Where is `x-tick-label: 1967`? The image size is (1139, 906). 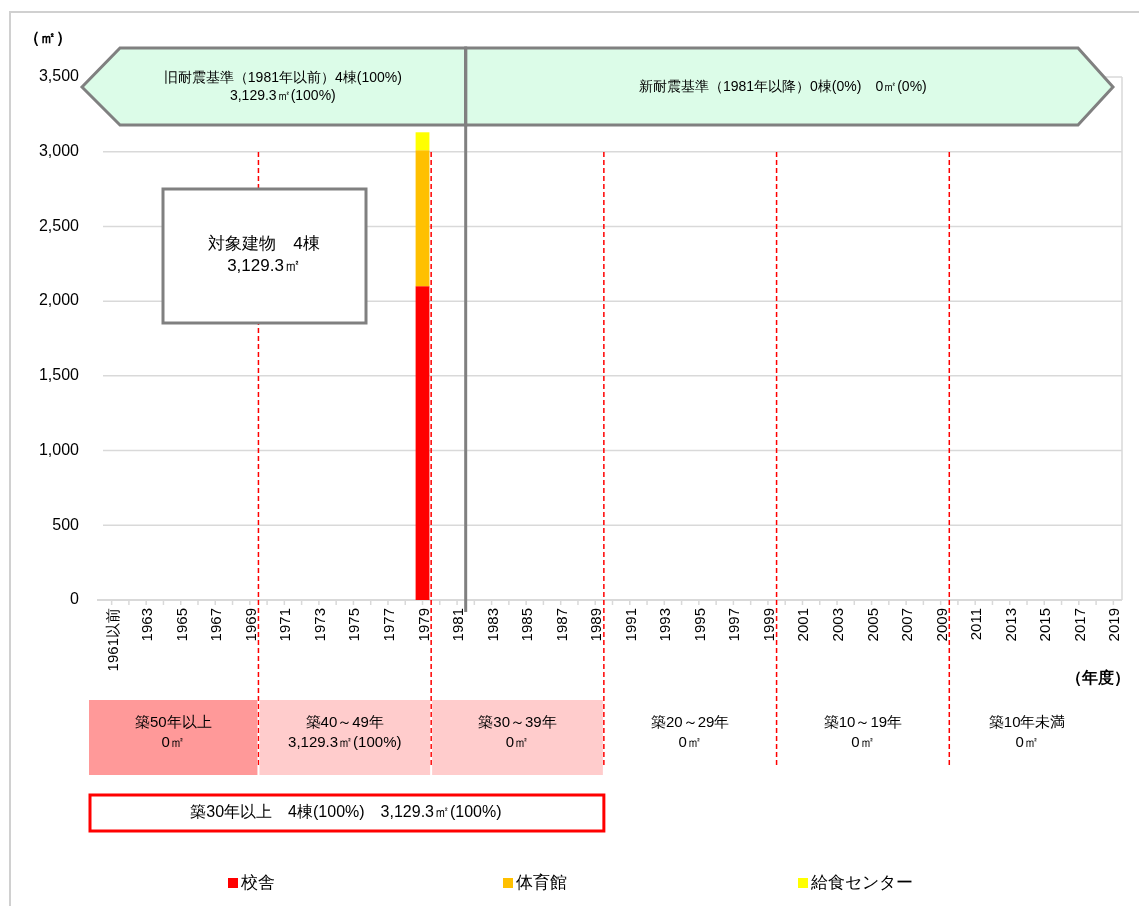
x-tick-label: 1967 is located at coordinates (216, 625).